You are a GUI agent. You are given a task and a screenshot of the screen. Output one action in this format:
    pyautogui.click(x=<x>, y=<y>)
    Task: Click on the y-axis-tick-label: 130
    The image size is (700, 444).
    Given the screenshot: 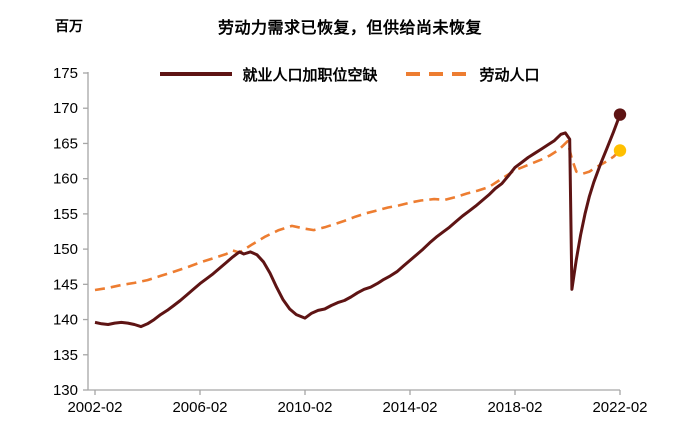 What is the action you would take?
    pyautogui.click(x=65, y=390)
    